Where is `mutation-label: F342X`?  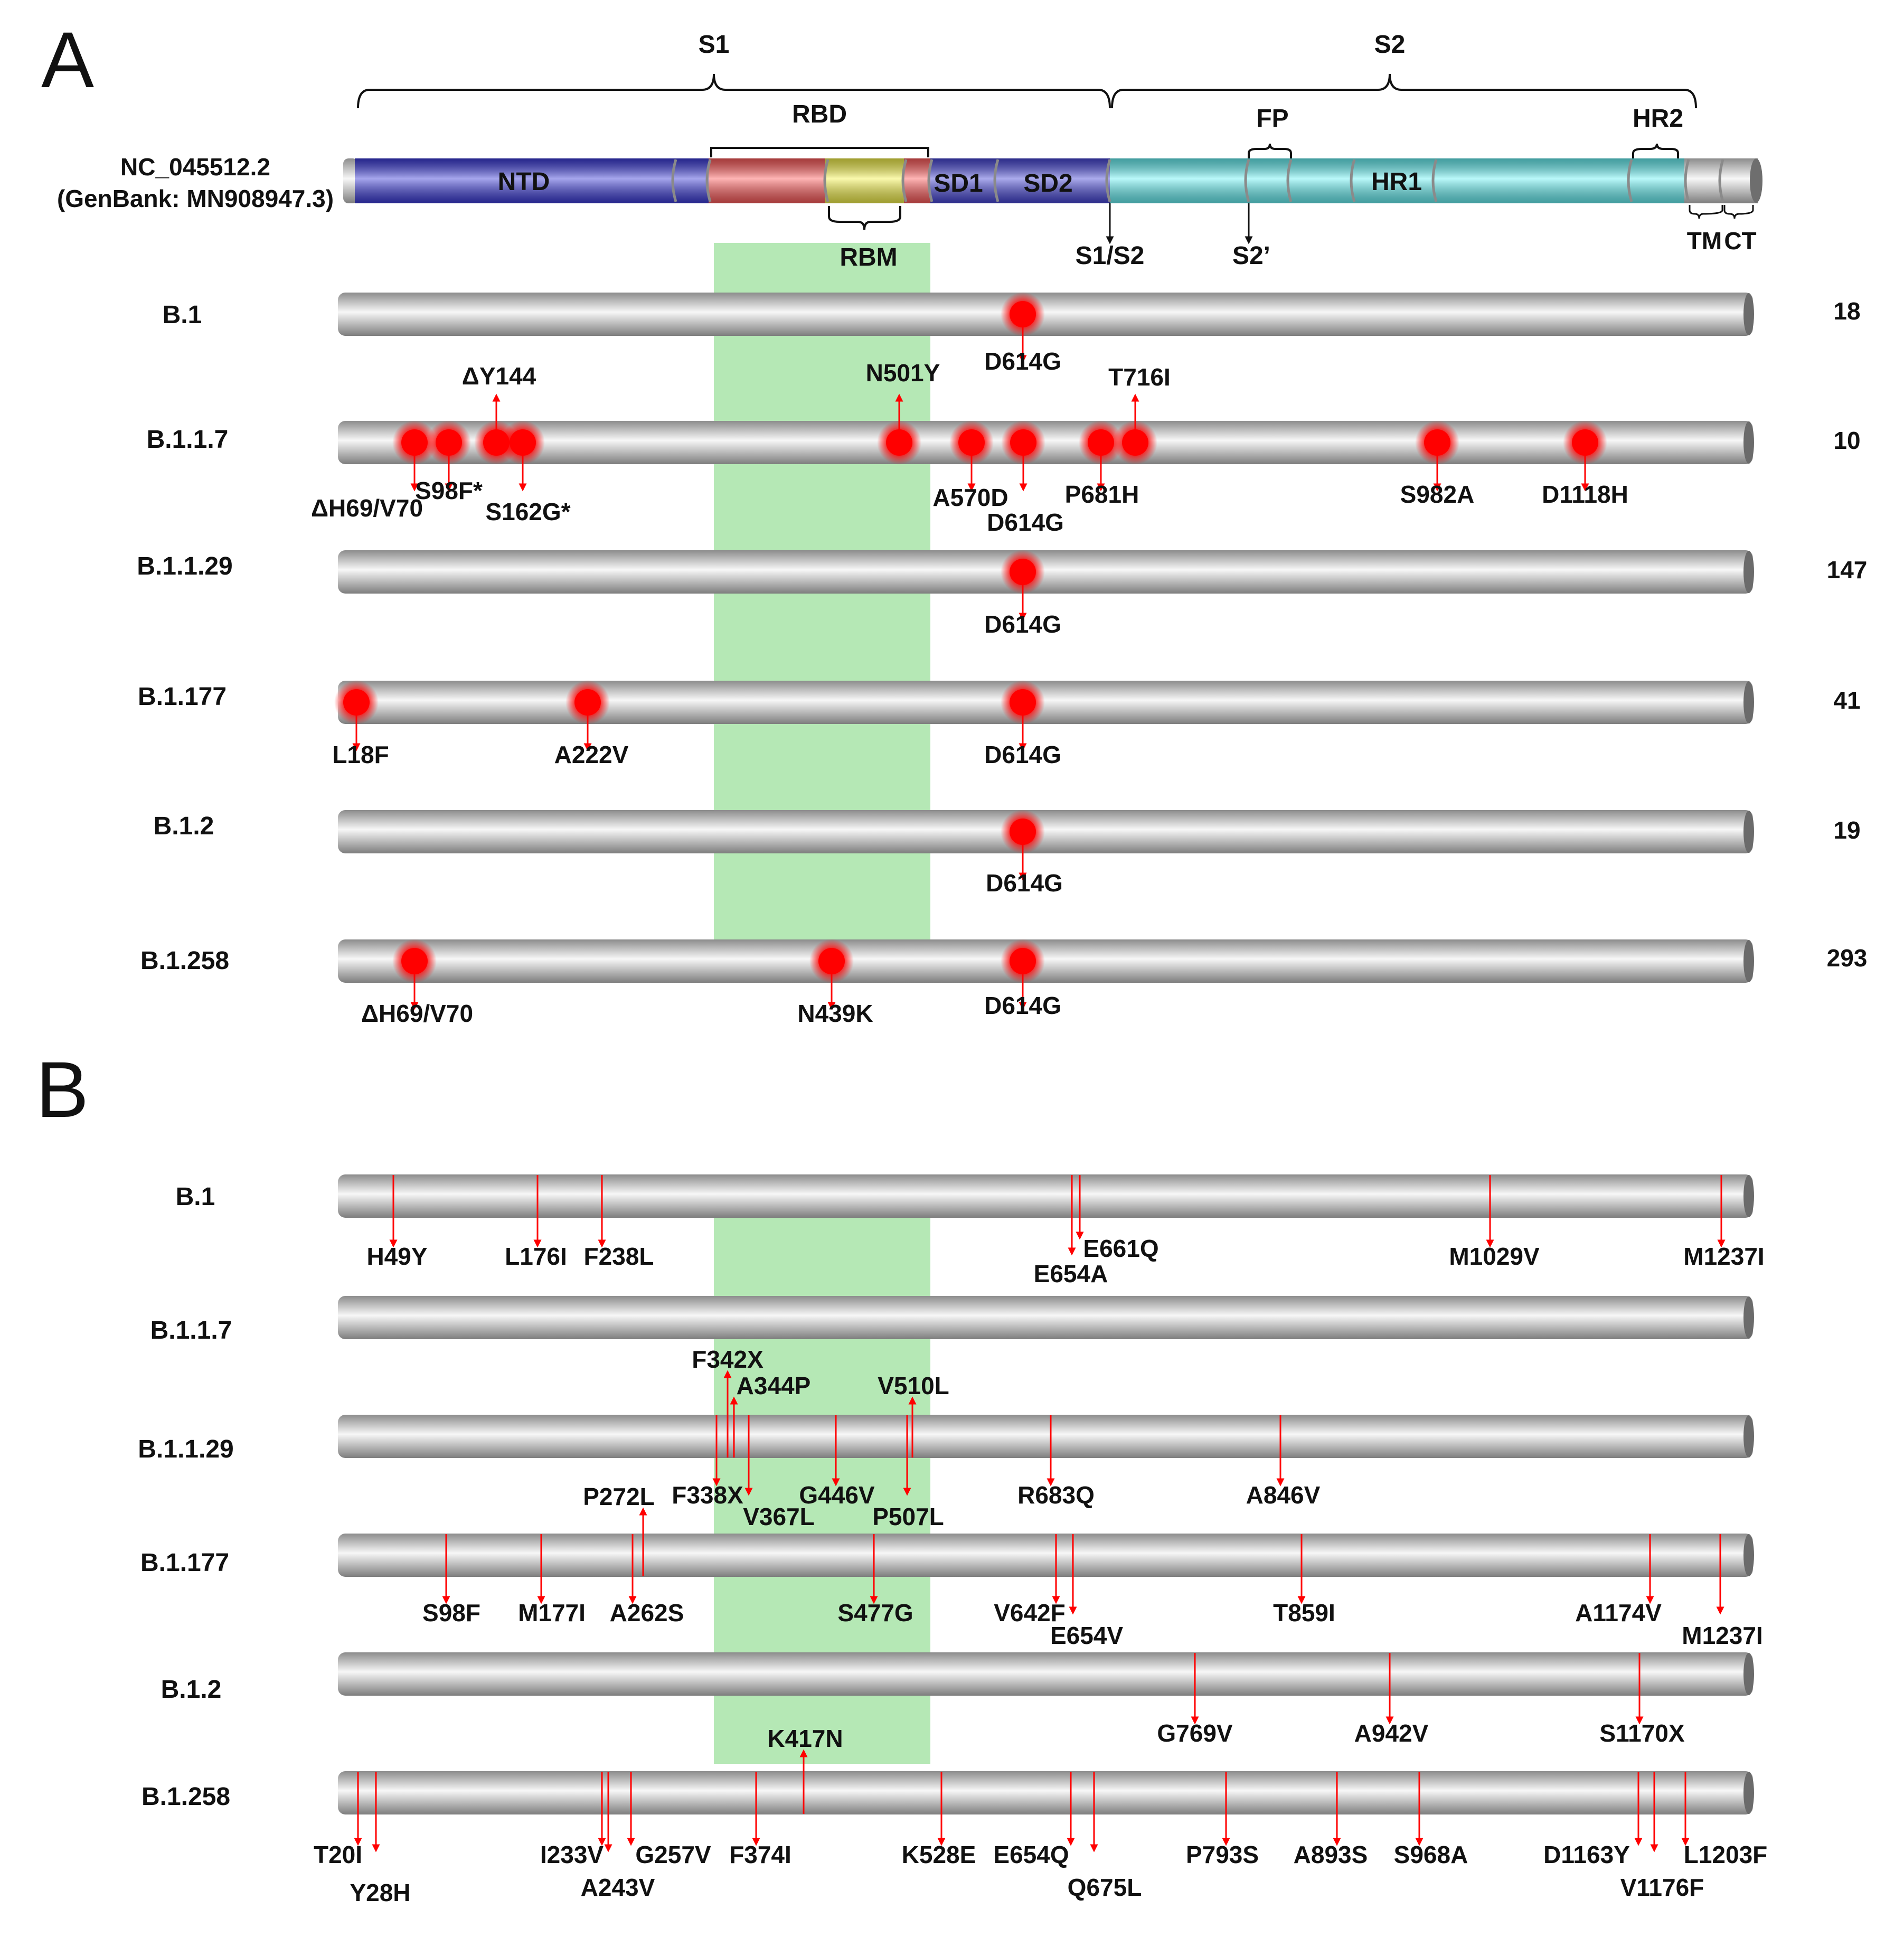 mutation-label: F342X is located at coordinates (728, 1359).